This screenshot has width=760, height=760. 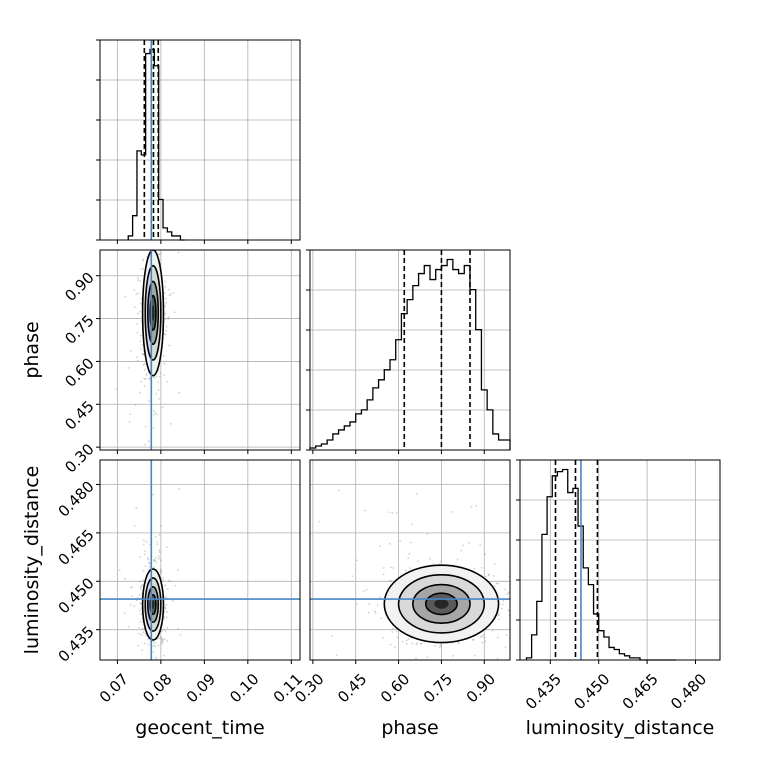 I want to click on x-tick-label: 0.450, so click(x=591, y=691).